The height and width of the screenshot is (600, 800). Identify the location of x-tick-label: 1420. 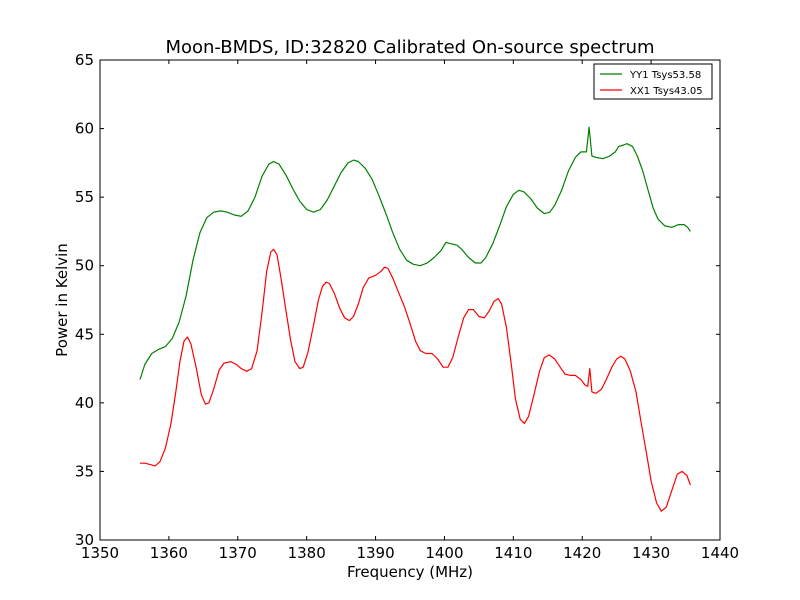
(582, 553).